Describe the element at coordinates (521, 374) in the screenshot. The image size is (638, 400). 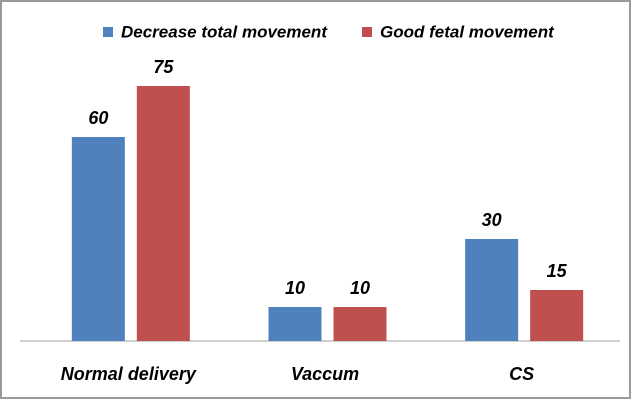
I see `x-tick-label: CS` at that location.